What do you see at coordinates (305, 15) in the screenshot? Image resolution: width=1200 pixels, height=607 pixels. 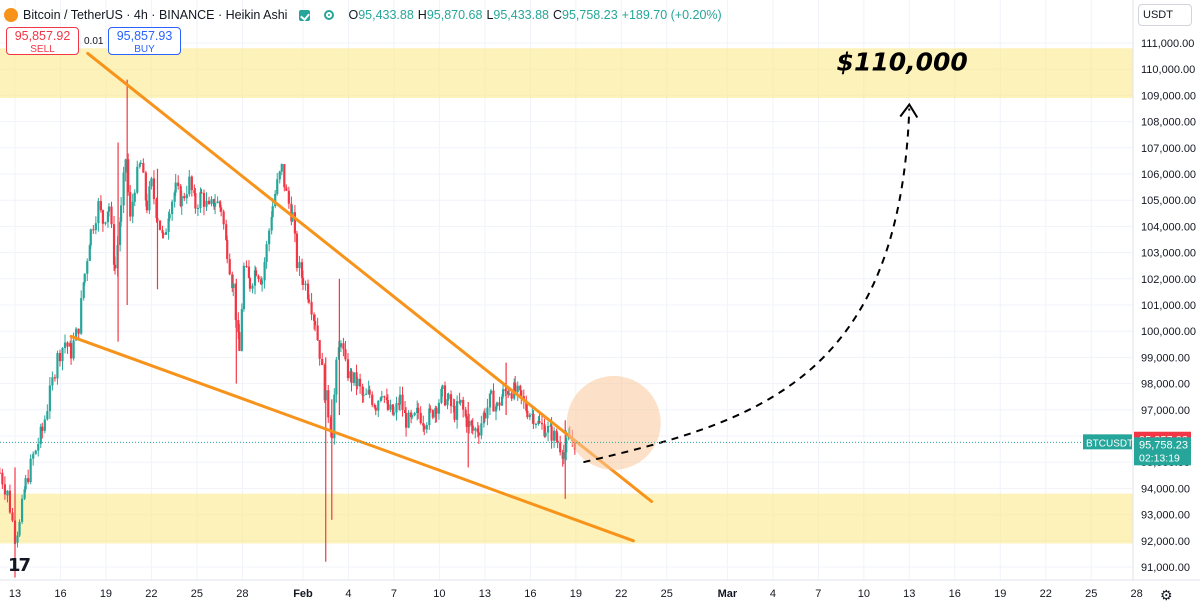 I see `market-open-flag-icon` at bounding box center [305, 15].